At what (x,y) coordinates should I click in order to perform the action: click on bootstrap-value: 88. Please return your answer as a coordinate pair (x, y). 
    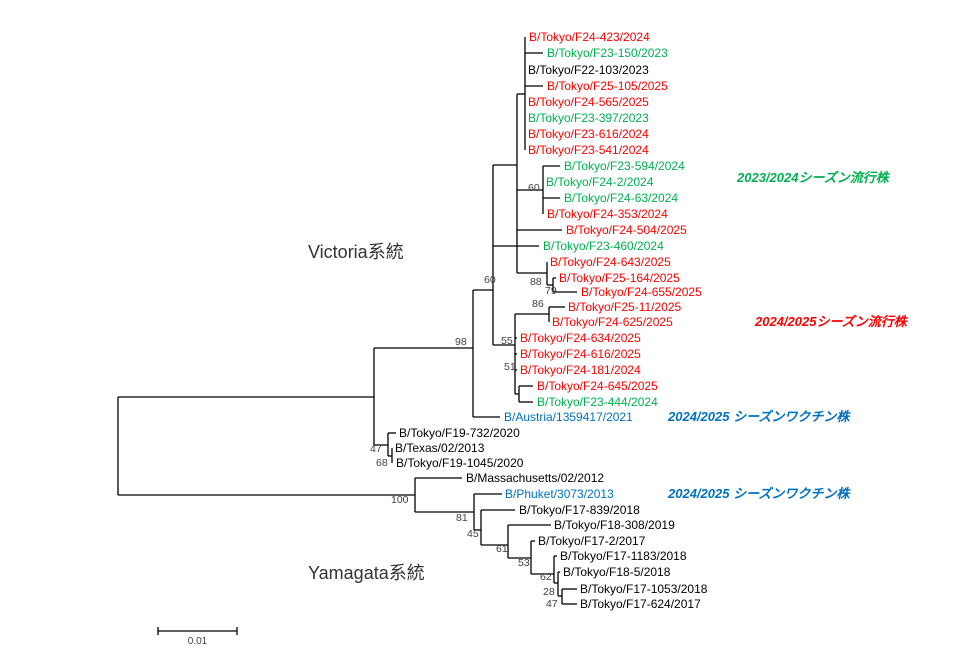
    Looking at the image, I should click on (536, 282).